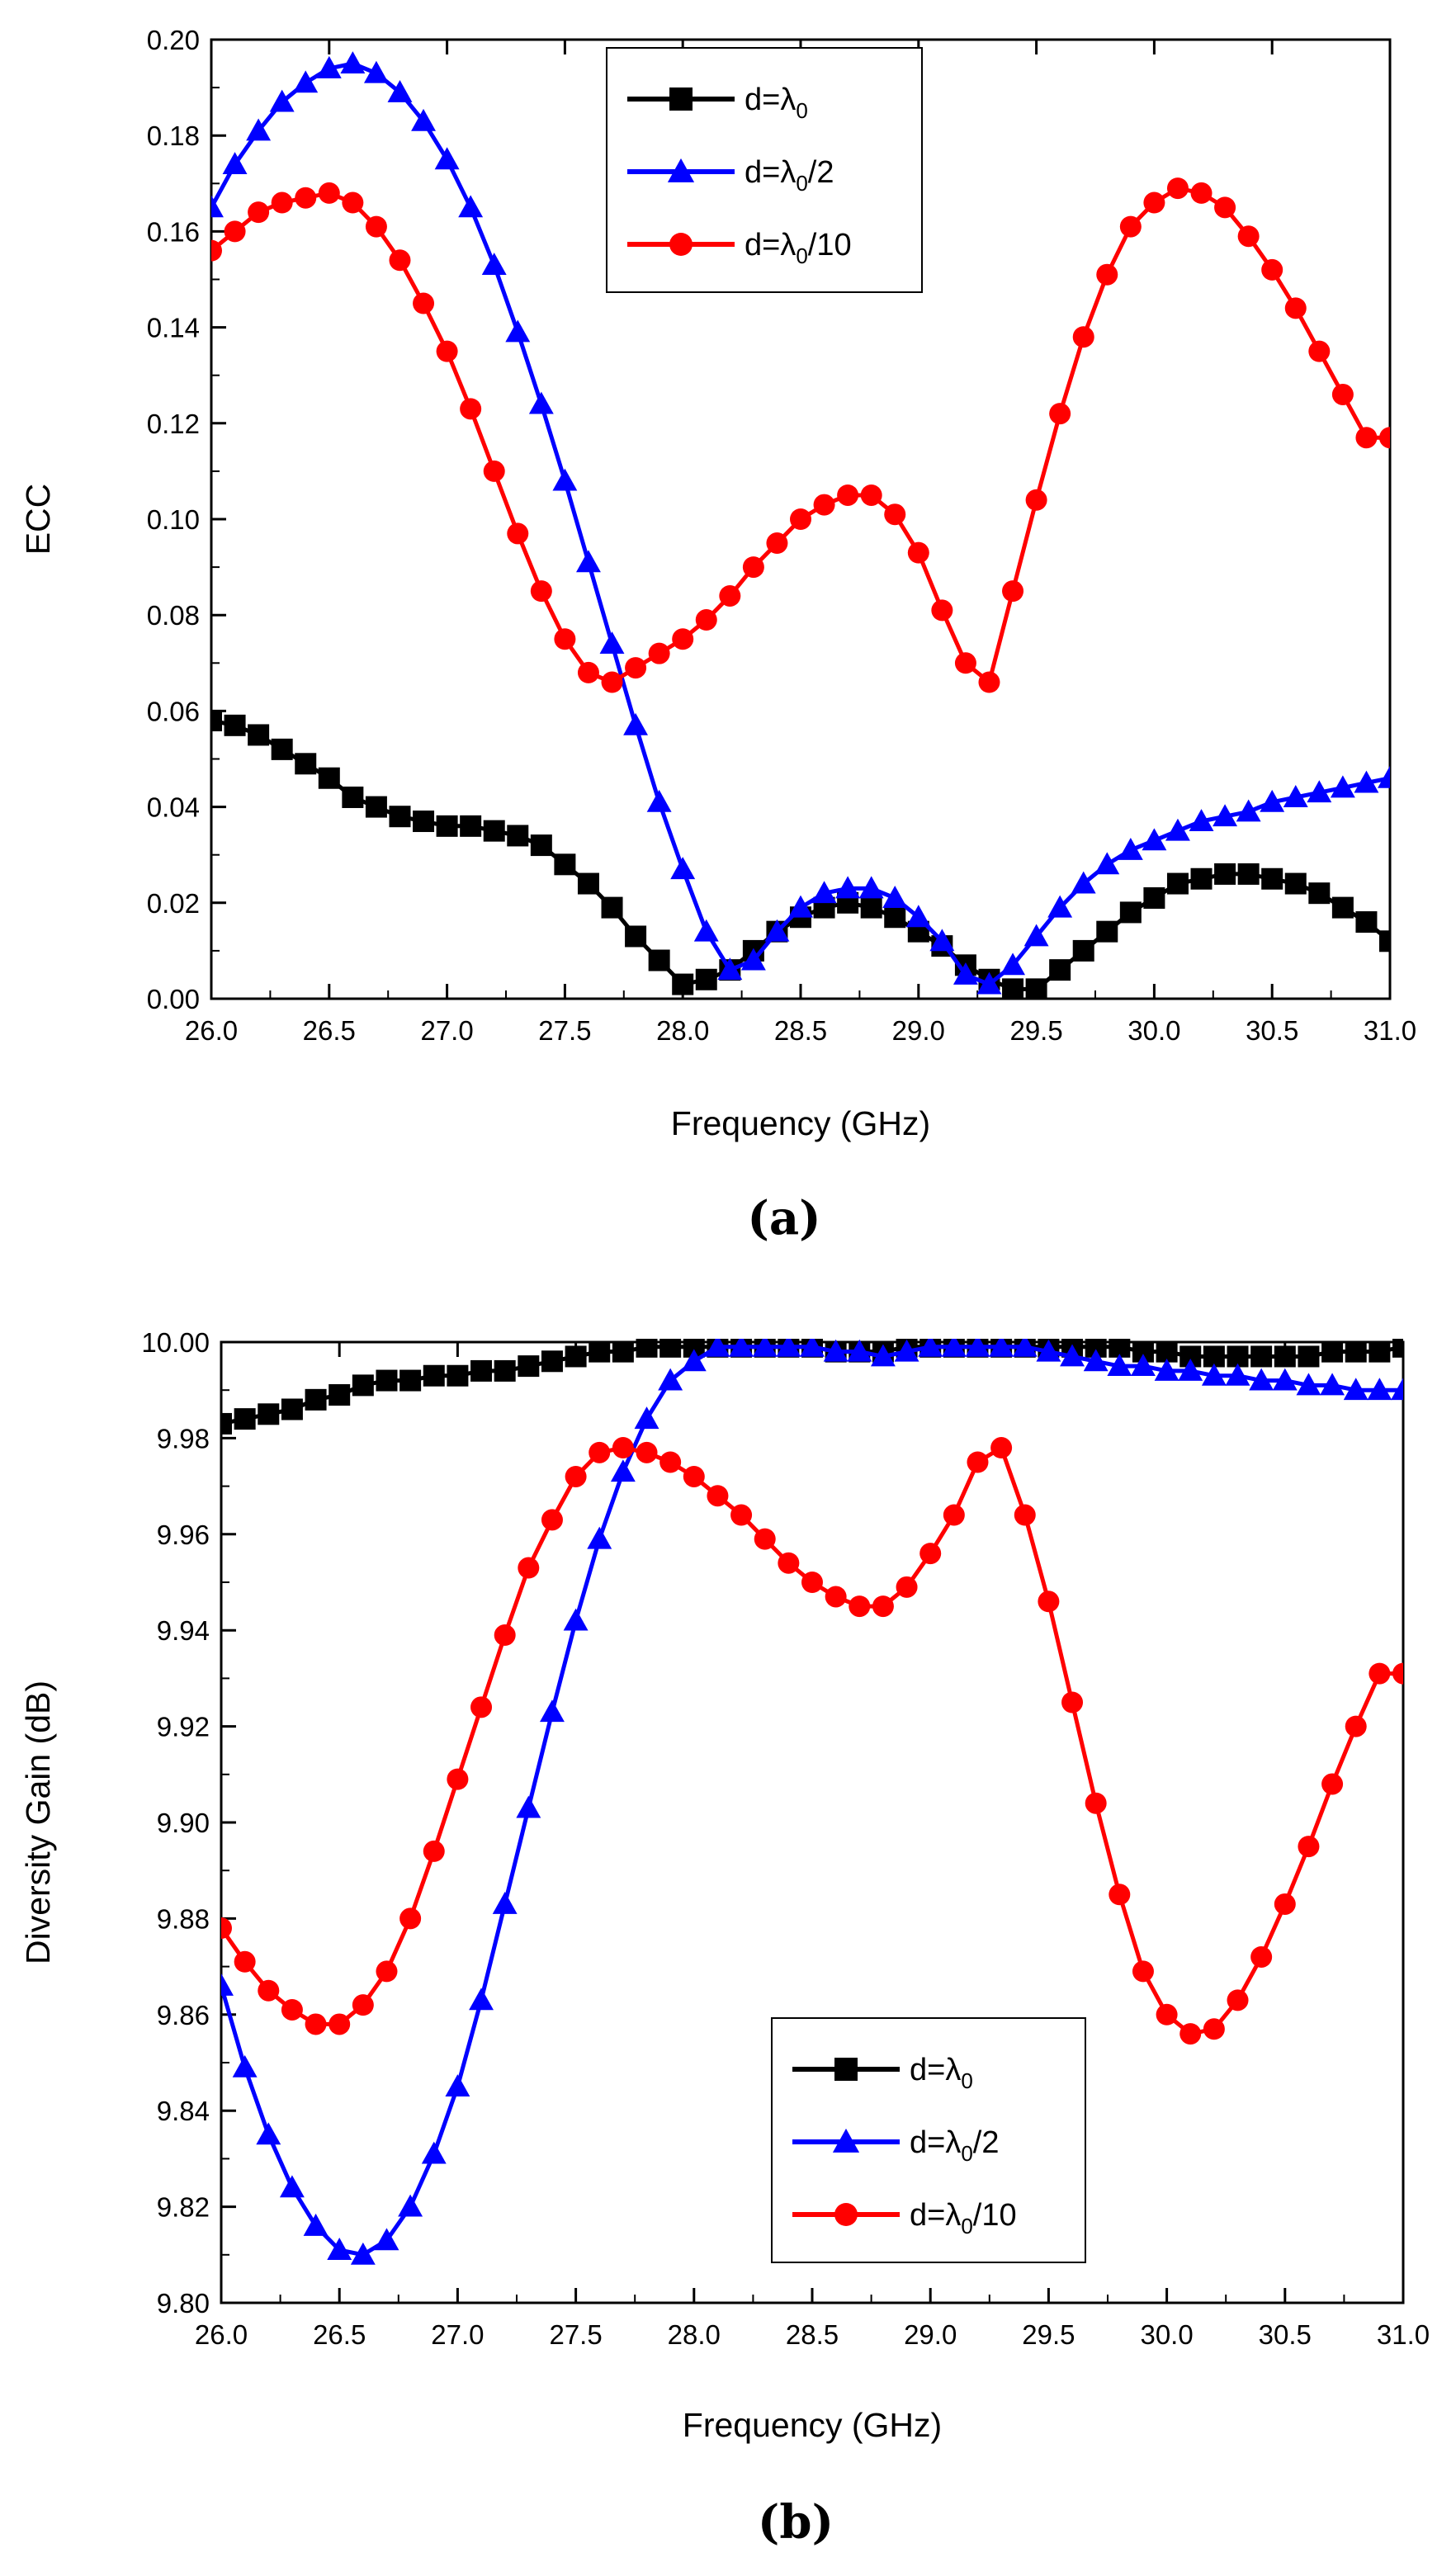 The image size is (1456, 2562). Describe the element at coordinates (770, 245) in the screenshot. I see `legend-label-base: d=λ` at that location.